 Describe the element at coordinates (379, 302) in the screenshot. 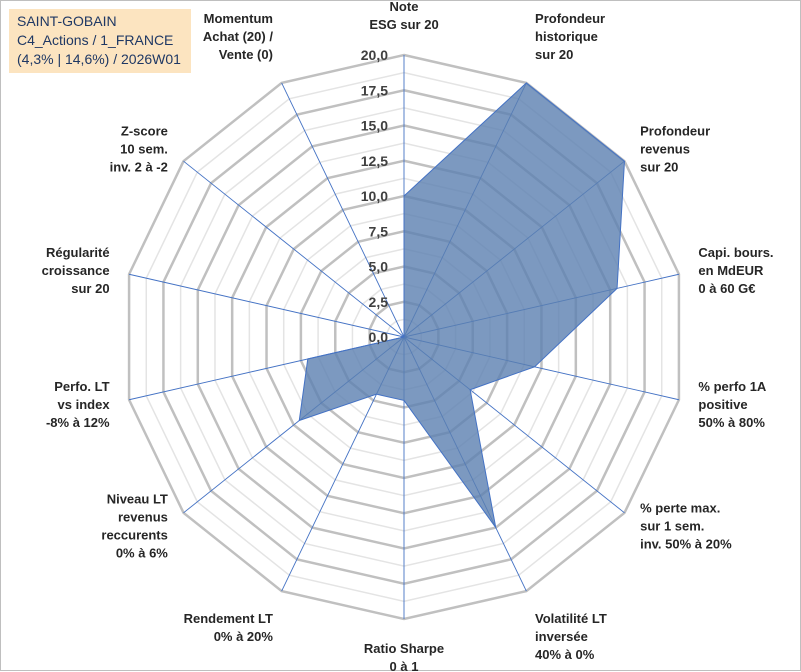

I see `tick-label: 2,5` at that location.